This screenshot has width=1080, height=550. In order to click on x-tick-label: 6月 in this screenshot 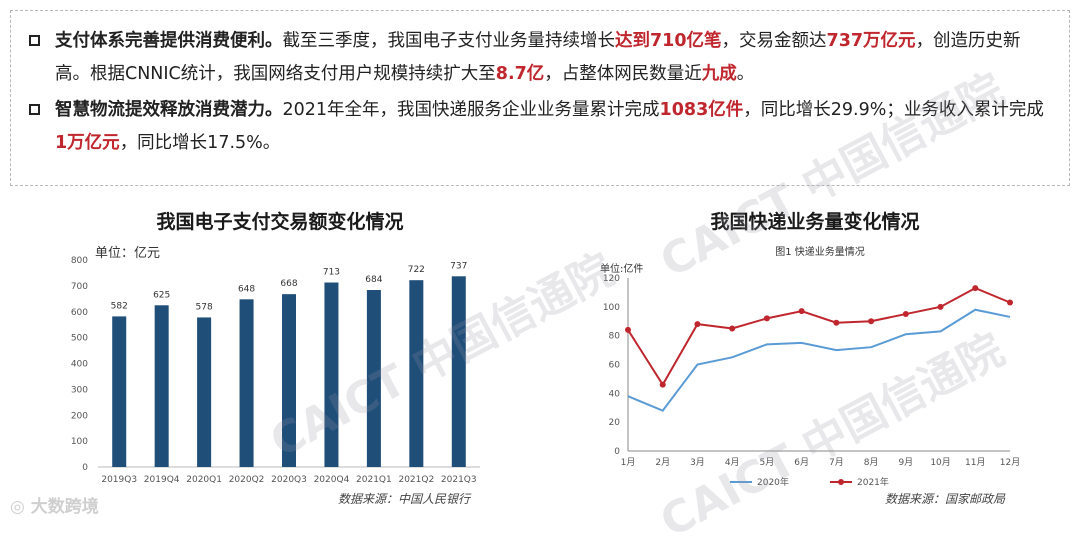, I will do `click(801, 462)`.